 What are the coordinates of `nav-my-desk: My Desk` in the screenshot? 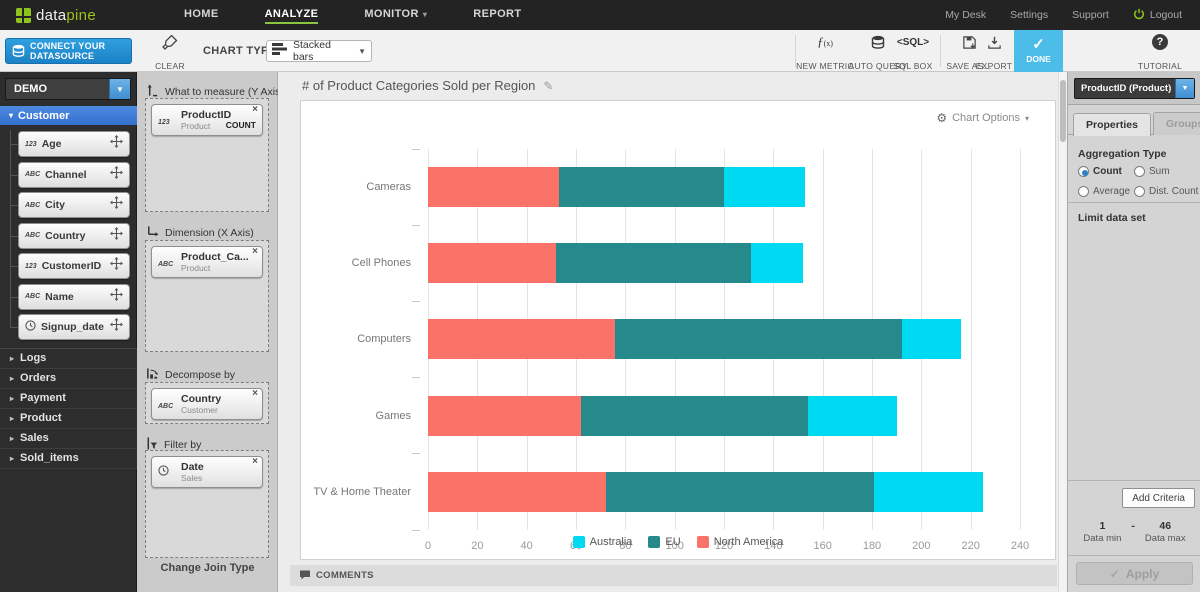 It's located at (966, 15).